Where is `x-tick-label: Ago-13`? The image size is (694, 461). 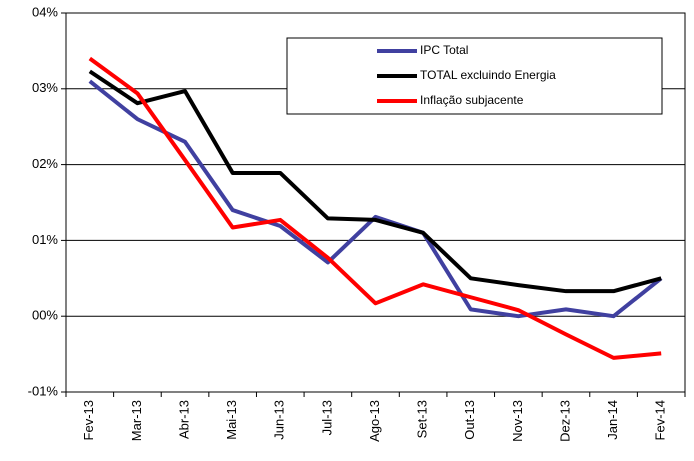
x-tick-label: Ago-13 is located at coordinates (374, 421).